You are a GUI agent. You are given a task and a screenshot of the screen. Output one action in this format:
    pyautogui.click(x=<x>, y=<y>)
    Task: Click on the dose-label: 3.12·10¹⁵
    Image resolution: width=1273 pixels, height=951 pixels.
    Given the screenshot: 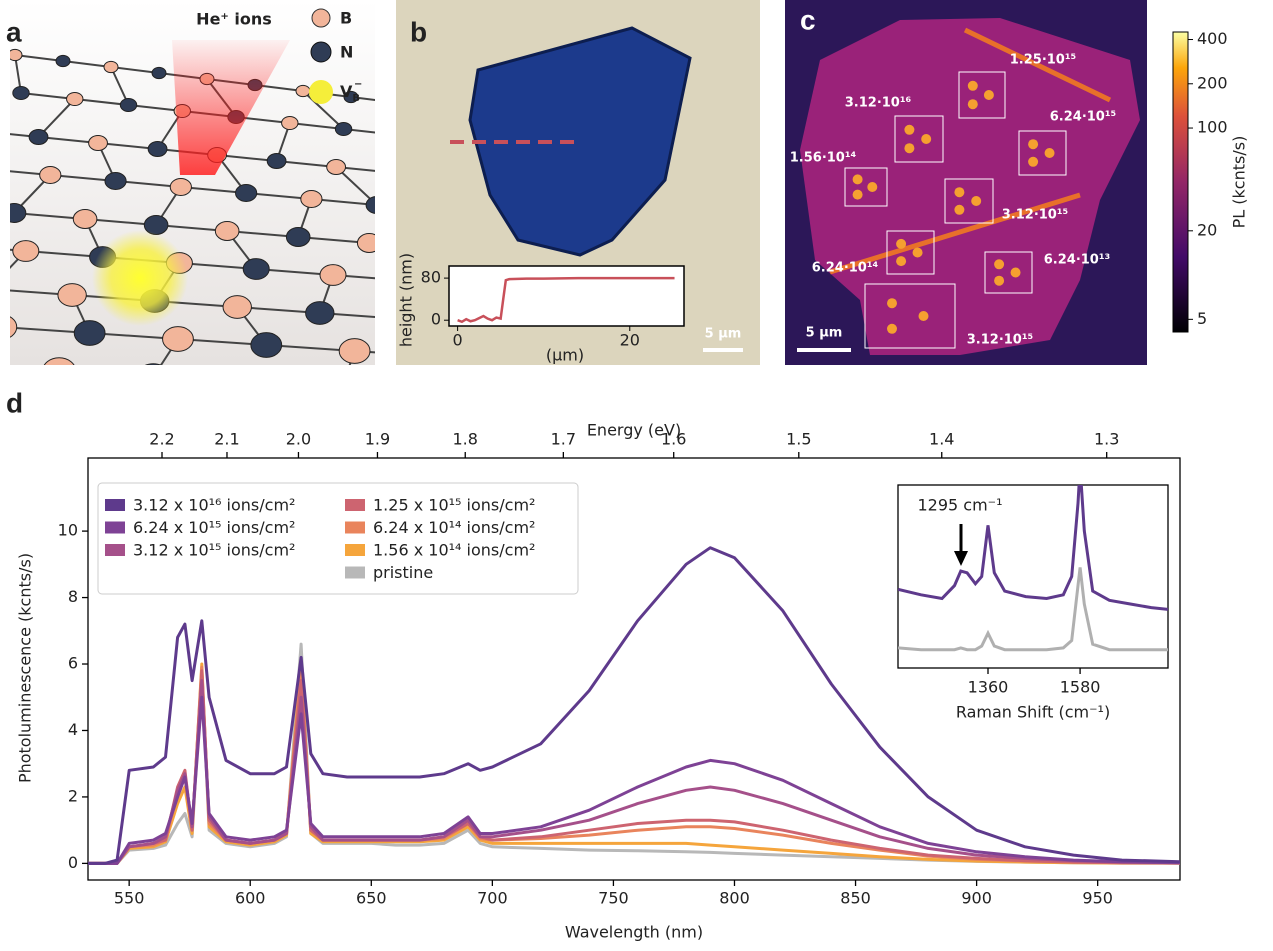 What is the action you would take?
    pyautogui.click(x=1035, y=215)
    